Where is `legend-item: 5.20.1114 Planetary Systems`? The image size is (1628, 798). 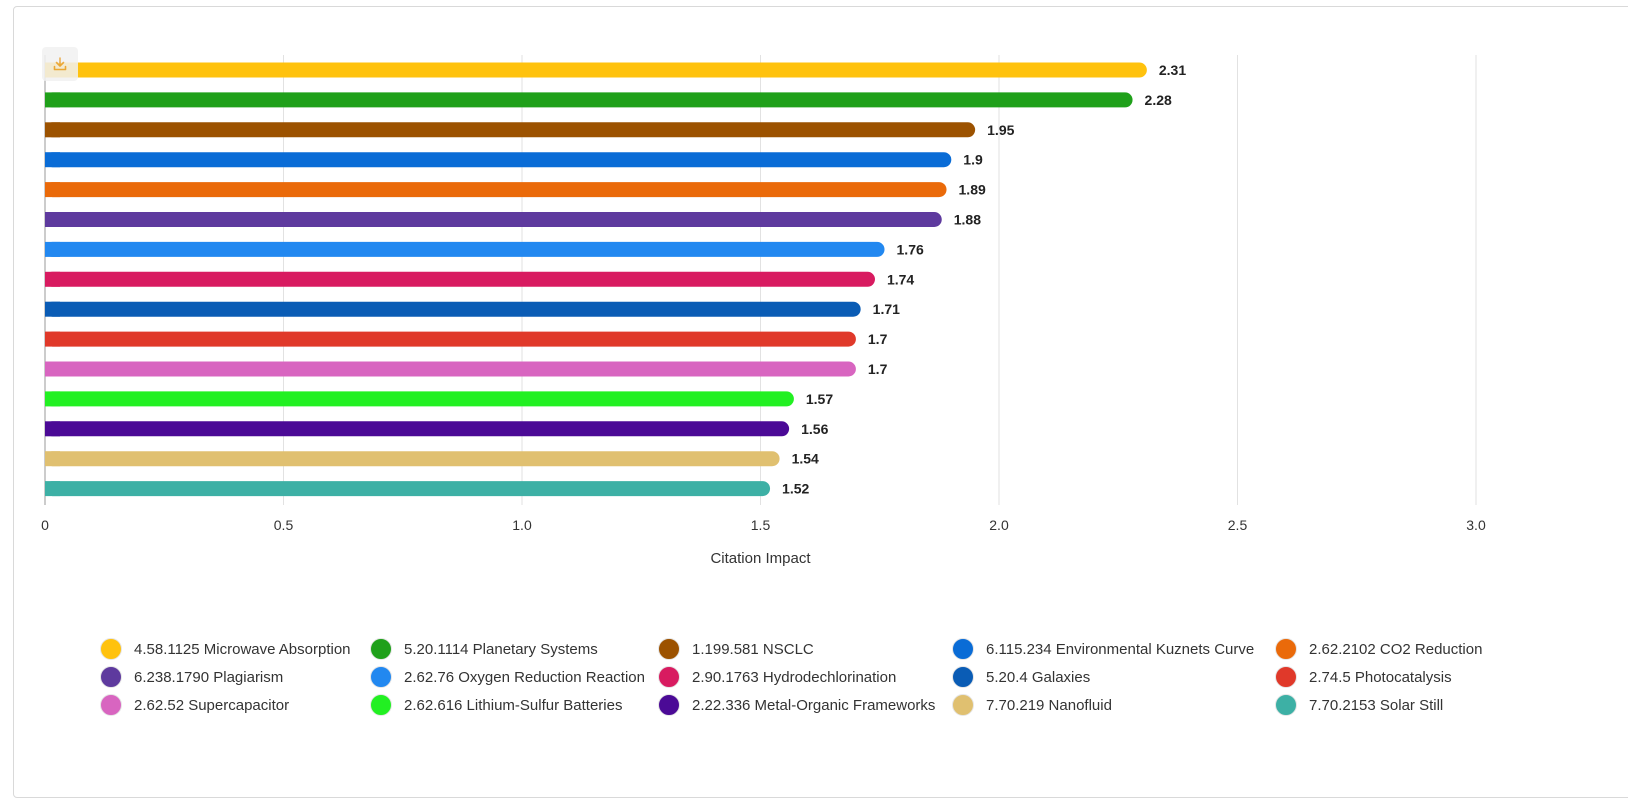
legend-item: 5.20.1114 Planetary Systems is located at coordinates (484, 649).